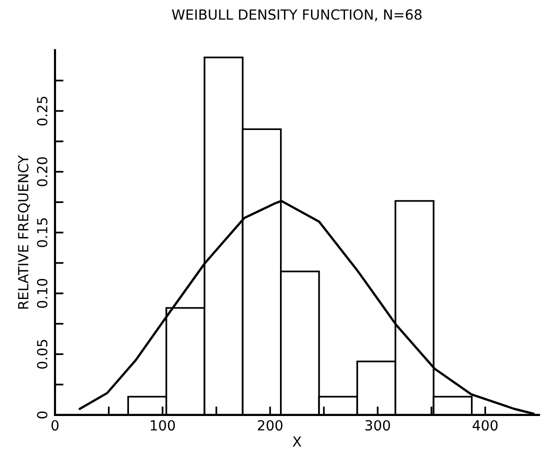 The image size is (550, 456). What do you see at coordinates (162, 425) in the screenshot?
I see `x-tick-label: 100` at bounding box center [162, 425].